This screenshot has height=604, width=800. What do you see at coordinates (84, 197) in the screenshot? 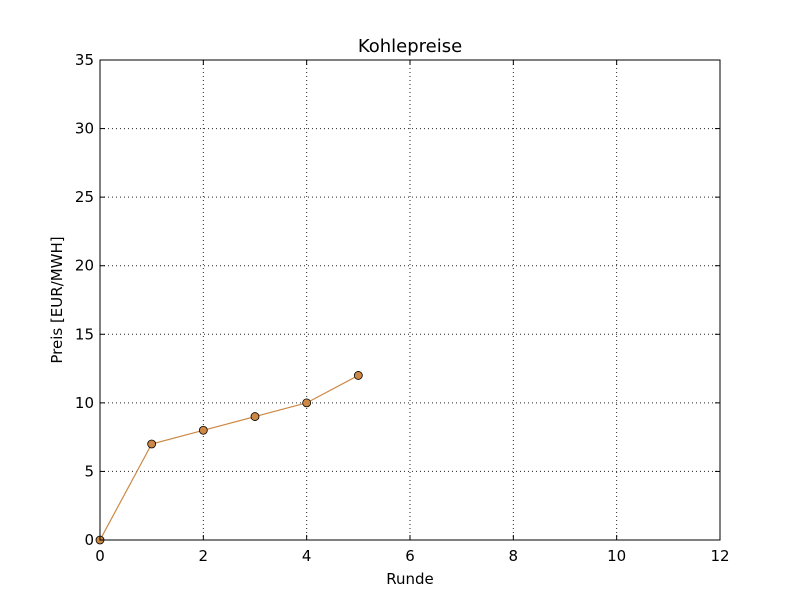
I see `y-tick-label: 25` at bounding box center [84, 197].